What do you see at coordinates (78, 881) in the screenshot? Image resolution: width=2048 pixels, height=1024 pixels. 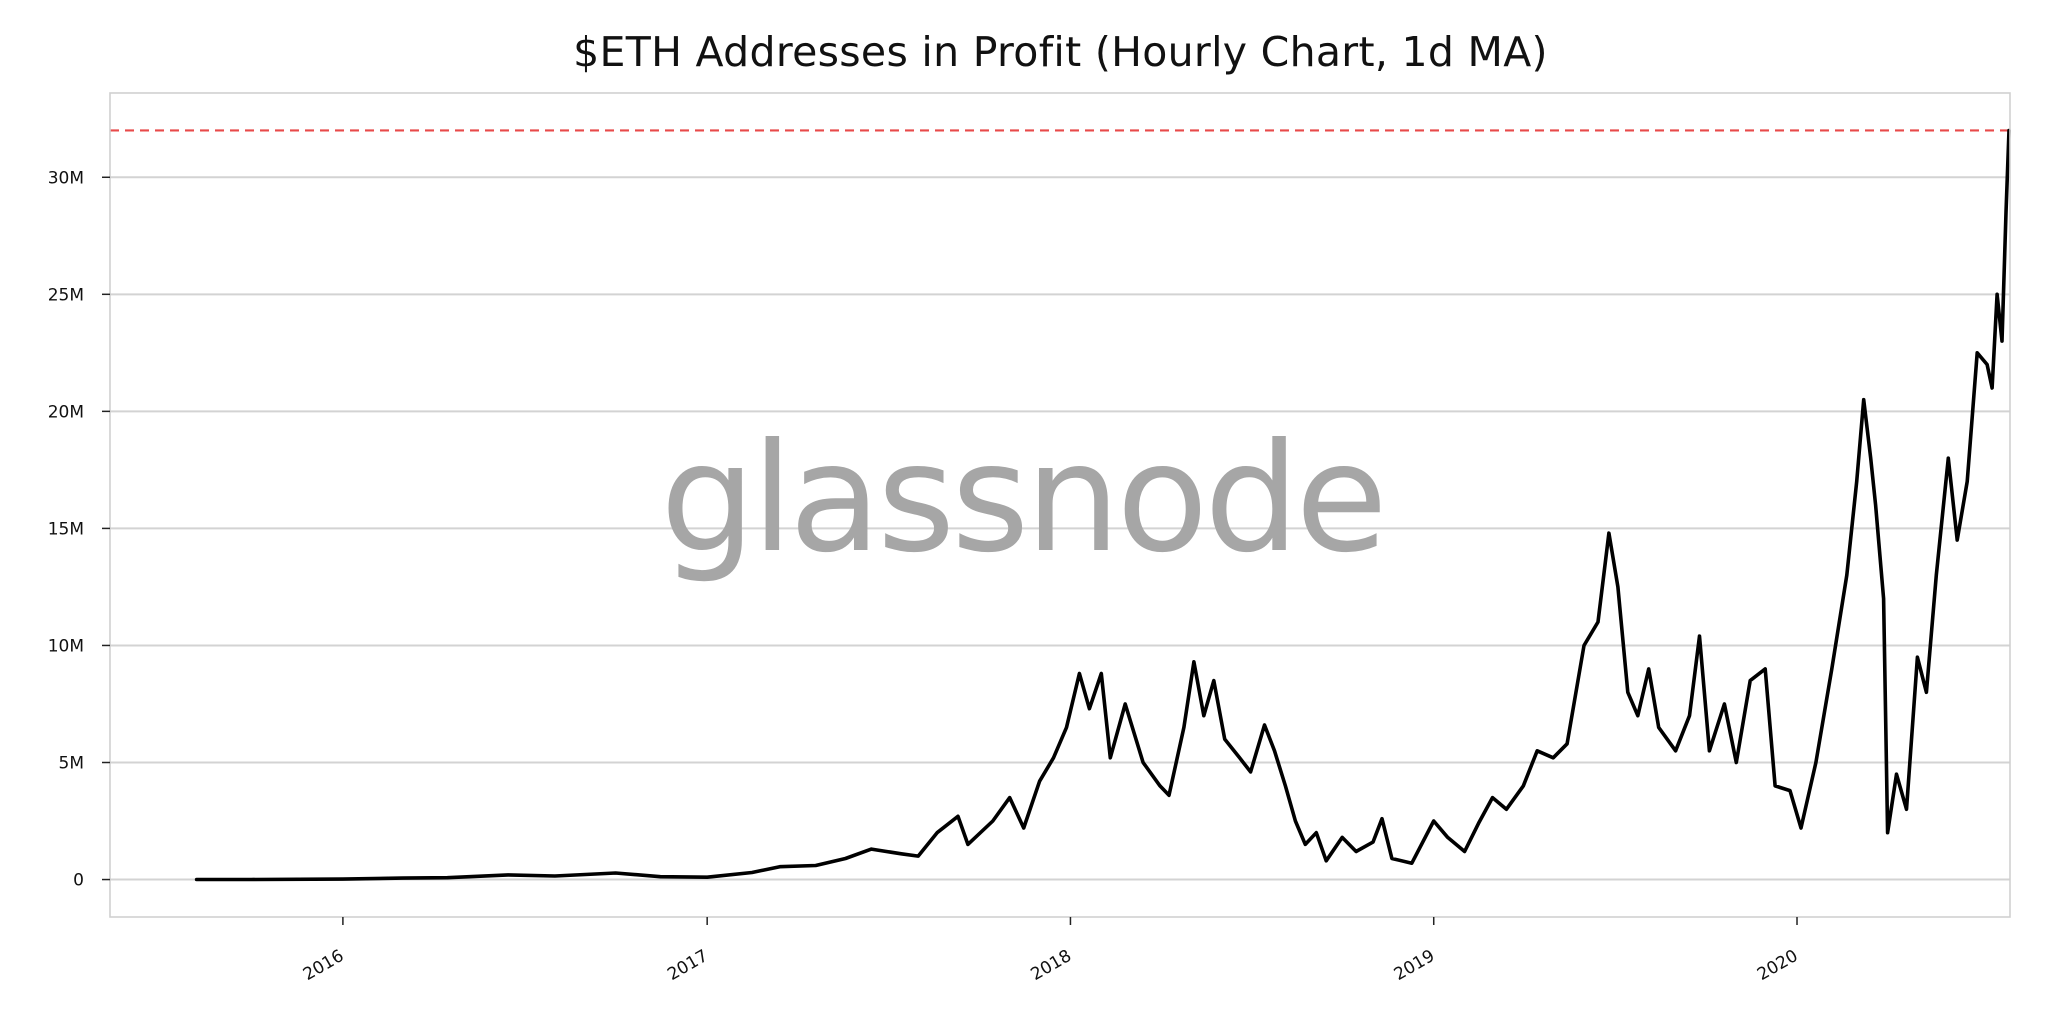 I see `y-tick-label: 0` at bounding box center [78, 881].